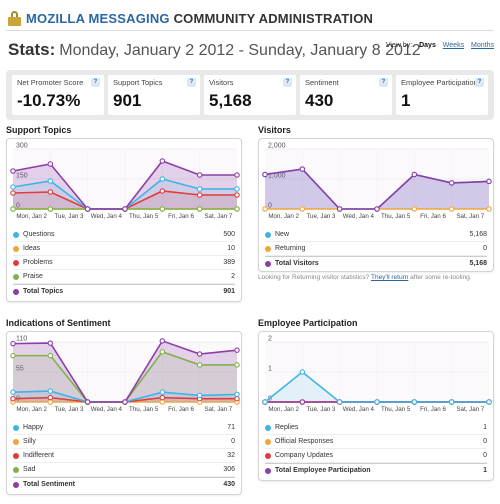 Image resolution: width=500 pixels, height=504 pixels. Describe the element at coordinates (376, 442) in the screenshot. I see `legend-row: Official Responses 0` at that location.